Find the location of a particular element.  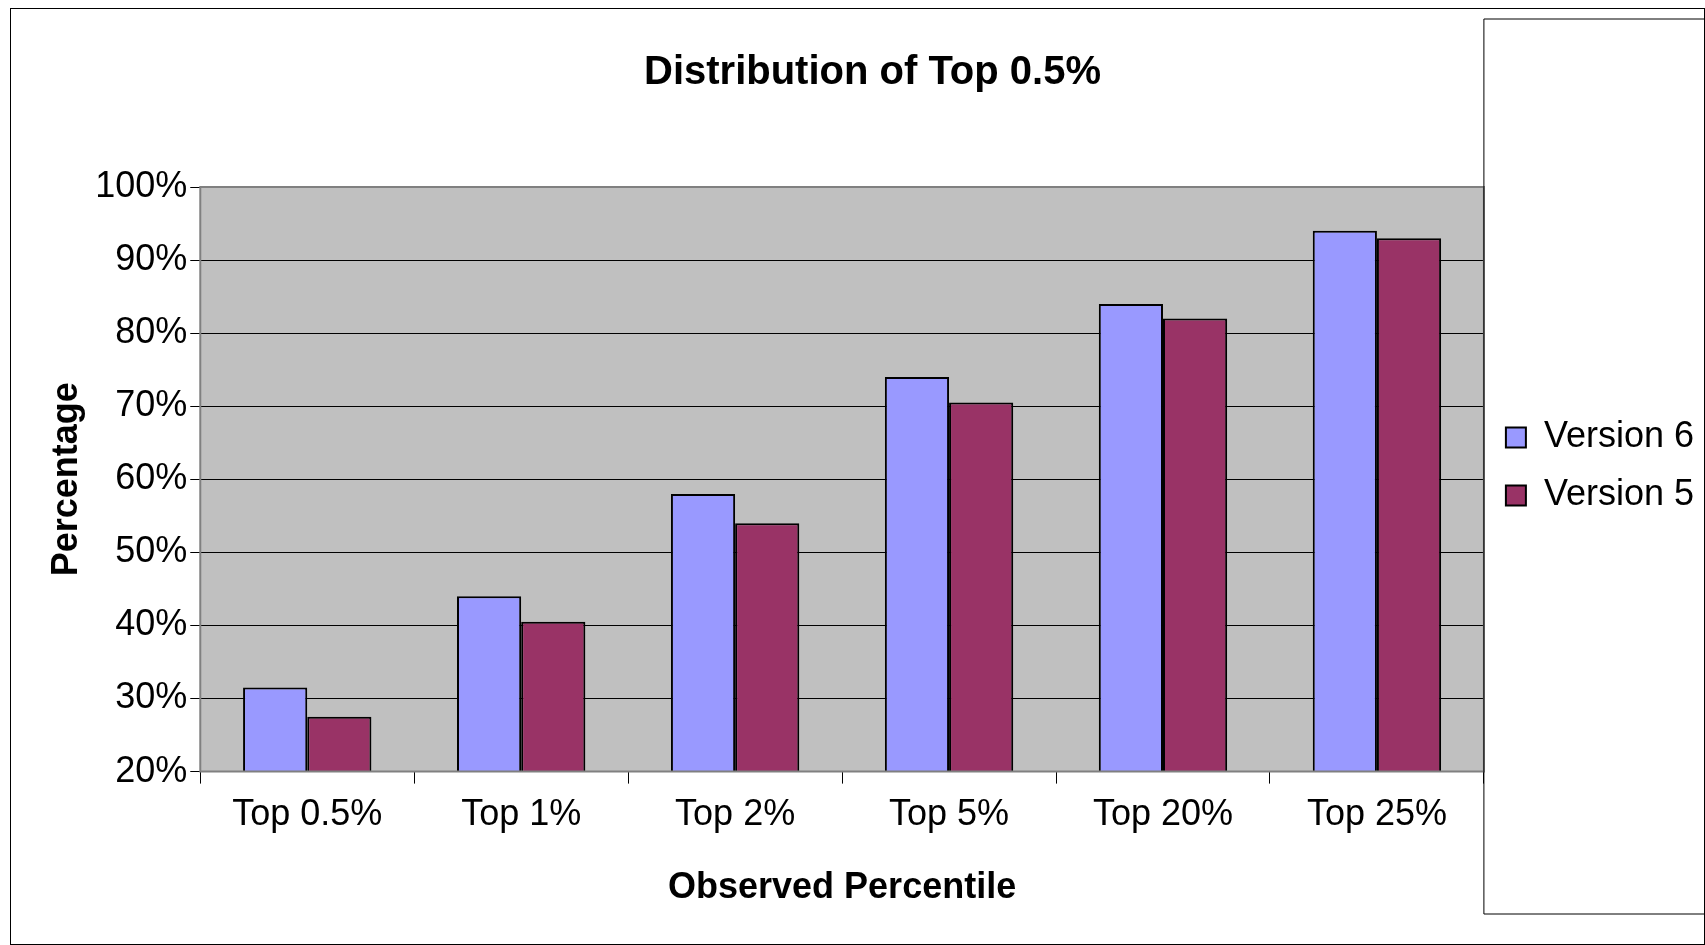

y-tick-label: 90% is located at coordinates (151, 257).